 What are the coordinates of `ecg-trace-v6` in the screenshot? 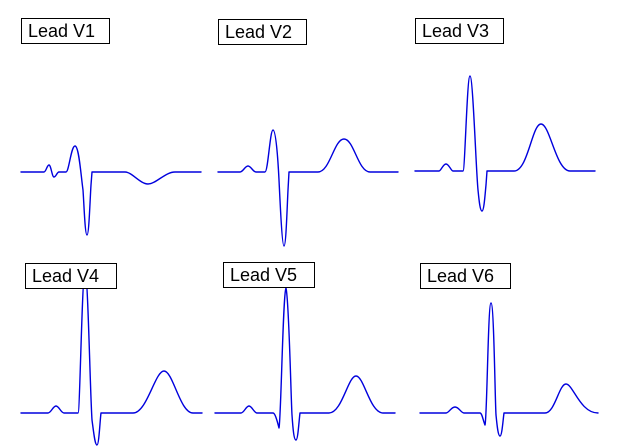 It's located at (509, 369).